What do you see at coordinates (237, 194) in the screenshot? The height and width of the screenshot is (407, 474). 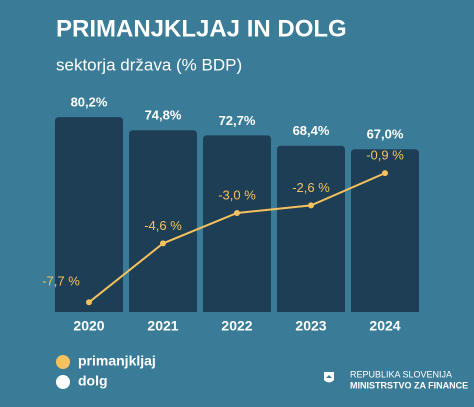 I see `data-label: -3,0 %` at bounding box center [237, 194].